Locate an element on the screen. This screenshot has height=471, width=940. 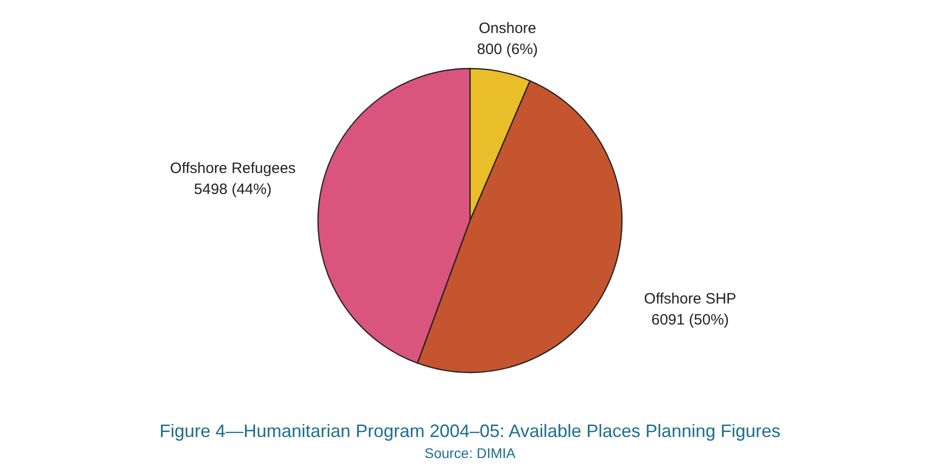
slice-label: Offshore SHP is located at coordinates (690, 299).